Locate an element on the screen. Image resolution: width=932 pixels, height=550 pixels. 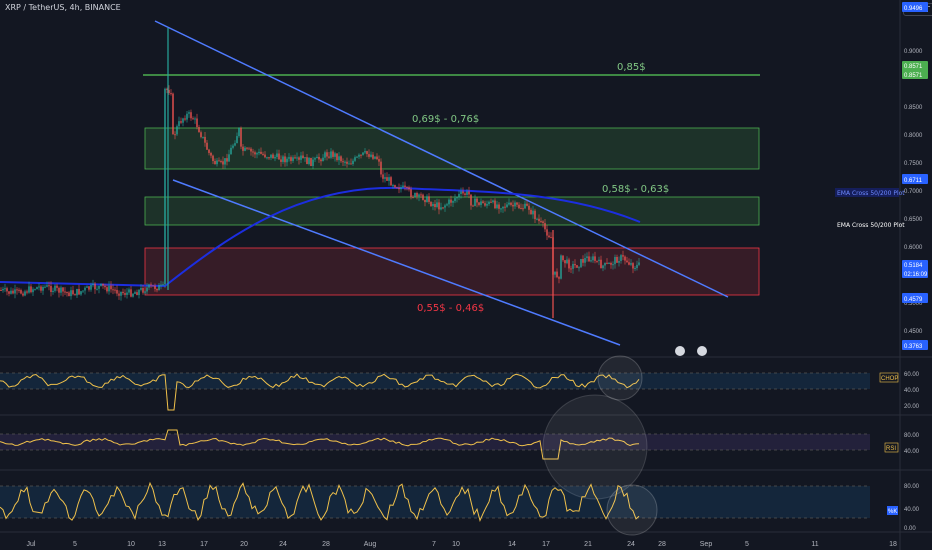
price-tick: 0.8500 is located at coordinates (913, 108).